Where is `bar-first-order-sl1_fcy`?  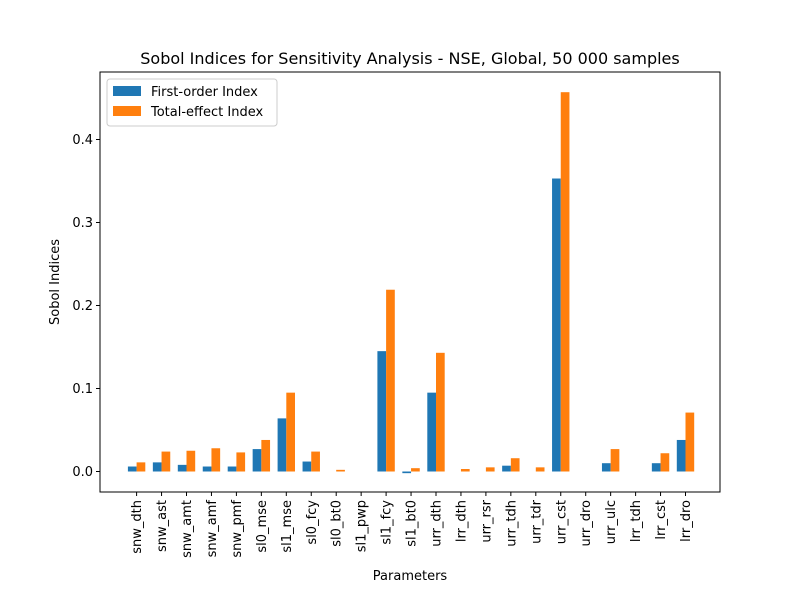 bar-first-order-sl1_fcy is located at coordinates (382, 411).